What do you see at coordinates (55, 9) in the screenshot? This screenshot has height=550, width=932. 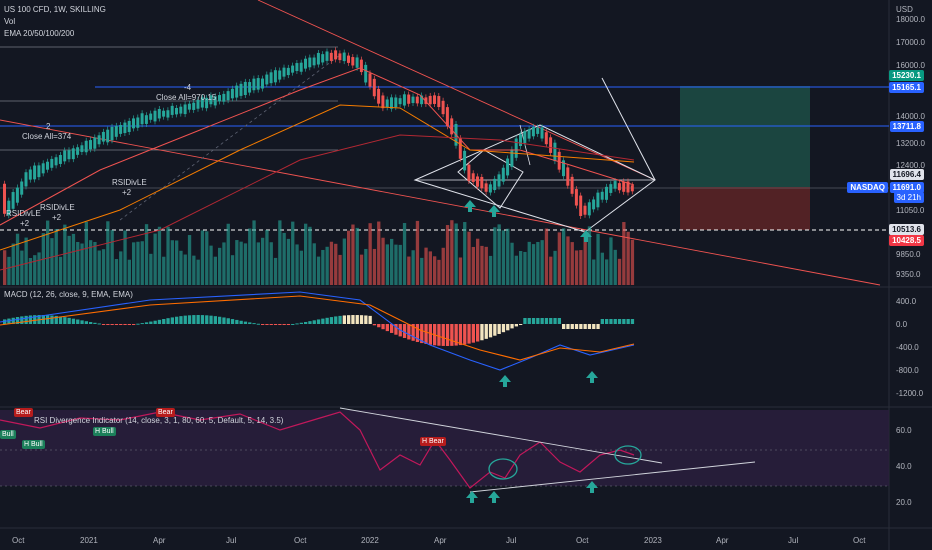 I see `symbol-title: US 100 CFD, 1W, SKILLING` at bounding box center [55, 9].